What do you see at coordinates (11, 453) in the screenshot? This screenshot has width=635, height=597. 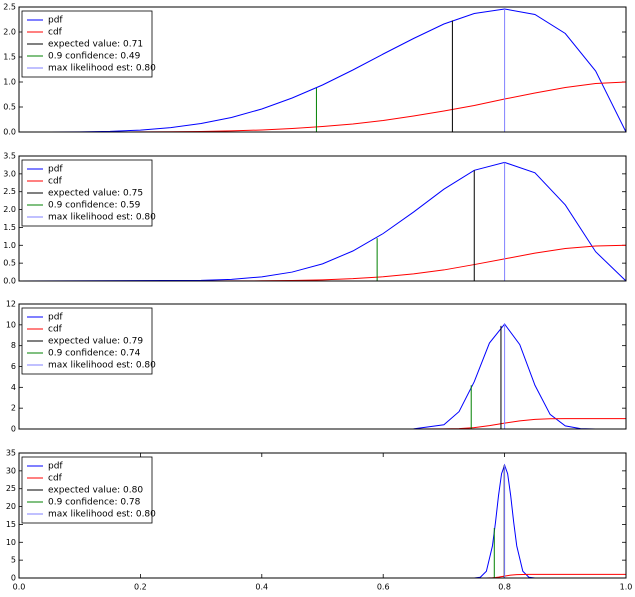 I see `y-tick-label: 35` at bounding box center [11, 453].